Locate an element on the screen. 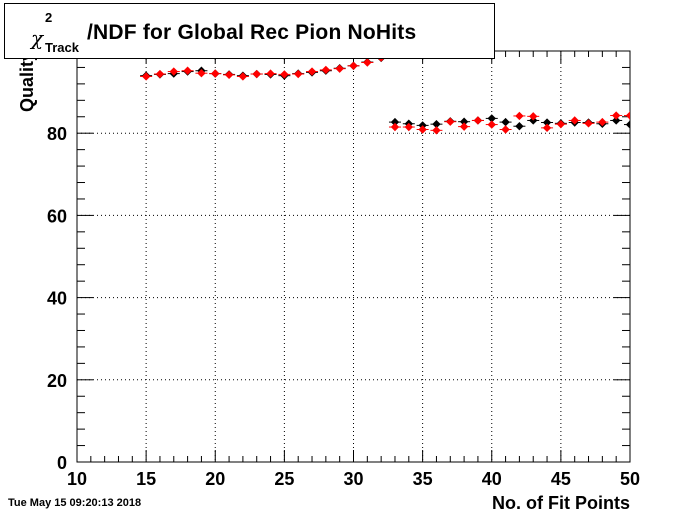 This screenshot has height=514, width=700. x-tick-label: 10 is located at coordinates (77, 479).